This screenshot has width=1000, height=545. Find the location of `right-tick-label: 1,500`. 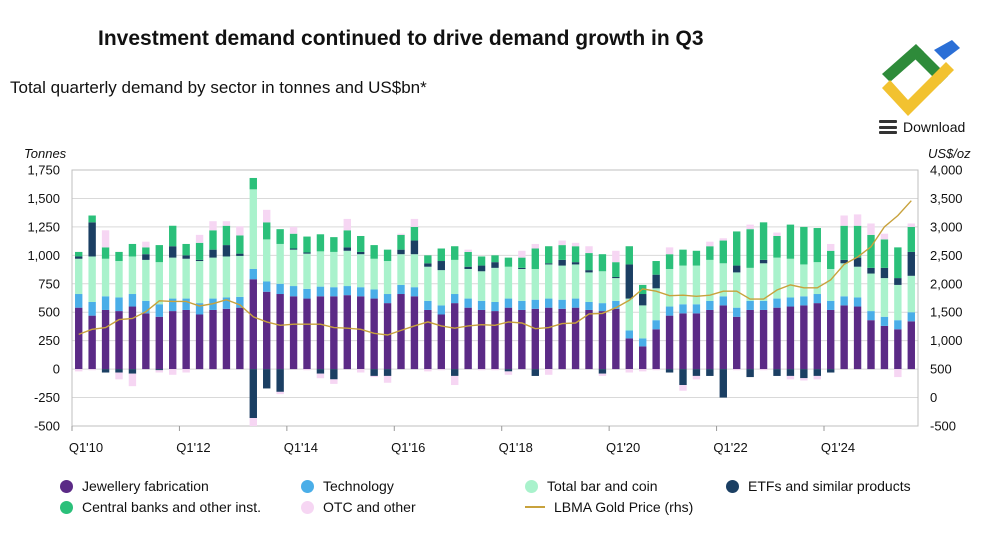

right-tick-label: 1,500 is located at coordinates (946, 312).